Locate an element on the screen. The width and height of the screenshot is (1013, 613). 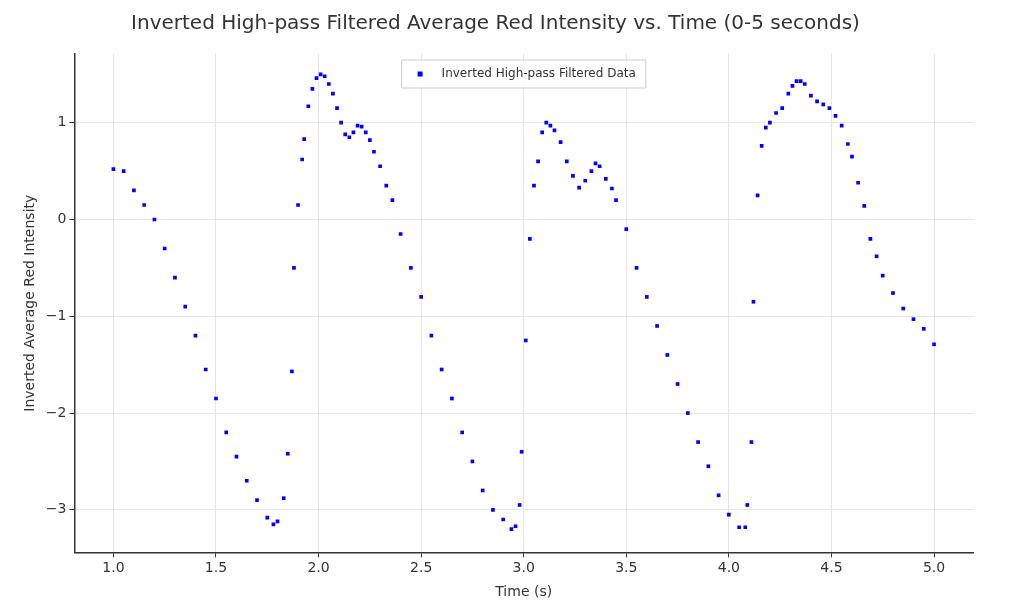
legend-label: Inverted High-pass Filtered Data is located at coordinates (538, 73).